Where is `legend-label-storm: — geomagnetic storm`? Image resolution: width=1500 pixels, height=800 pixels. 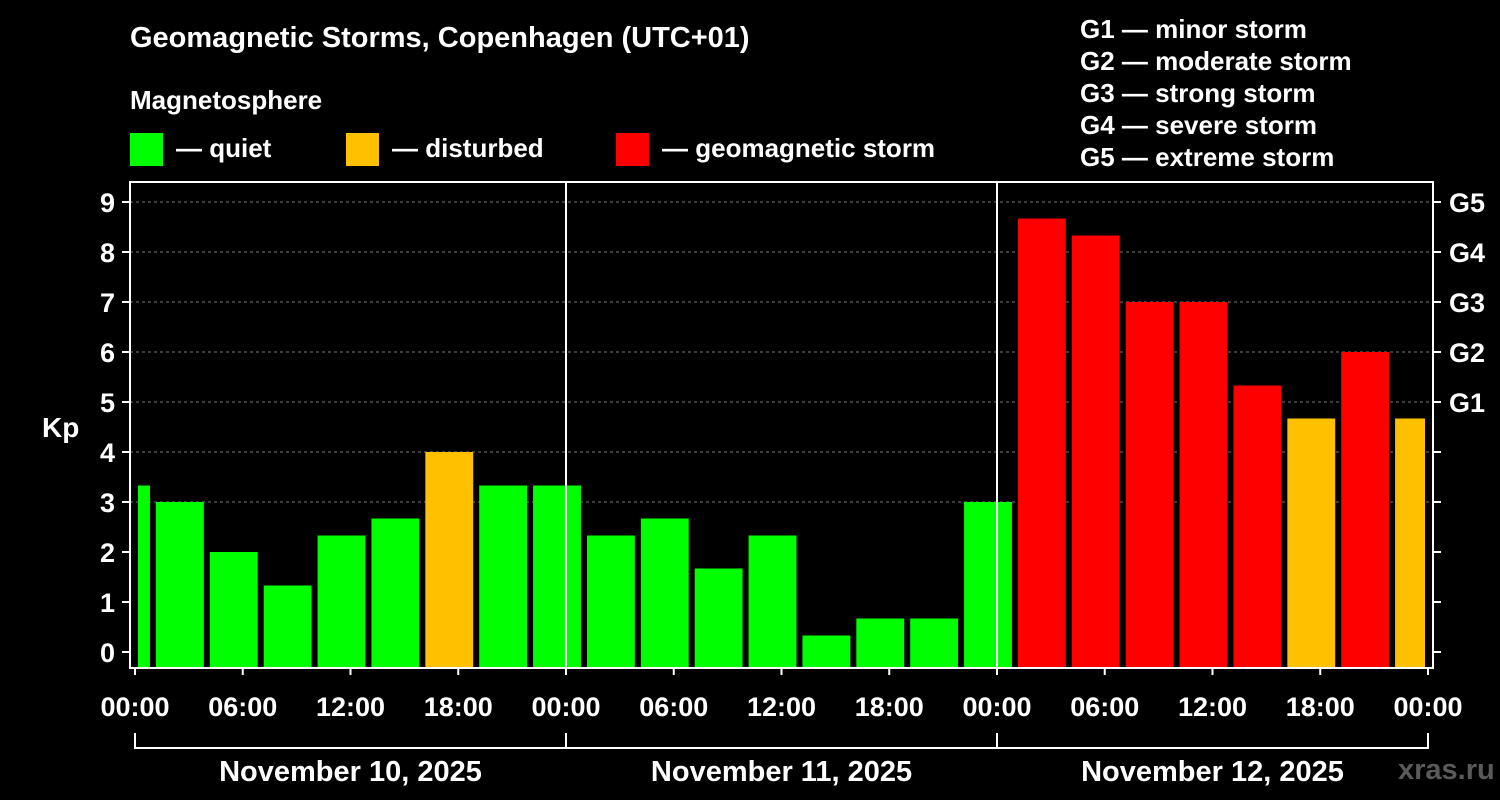 legend-label-storm: — geomagnetic storm is located at coordinates (799, 148).